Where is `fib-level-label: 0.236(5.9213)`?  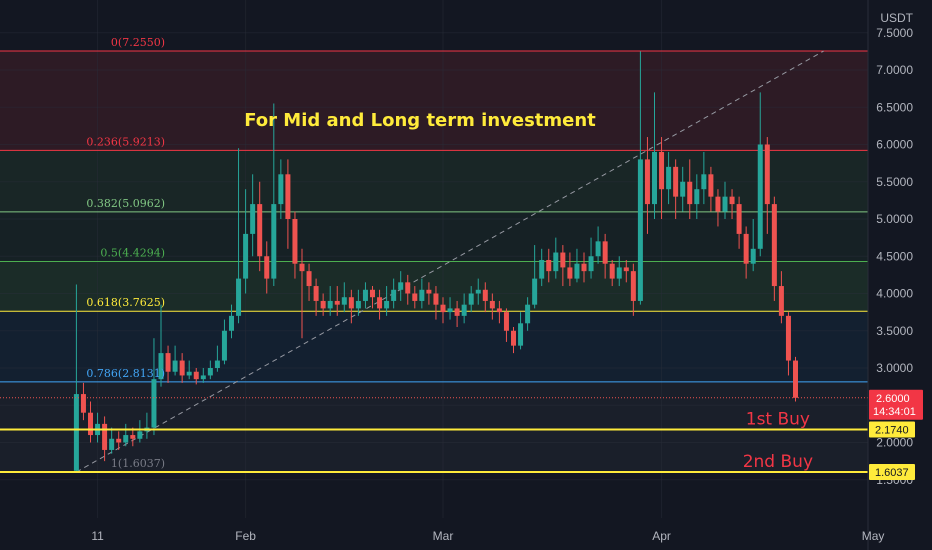
fib-level-label: 0.236(5.9213) is located at coordinates (125, 141).